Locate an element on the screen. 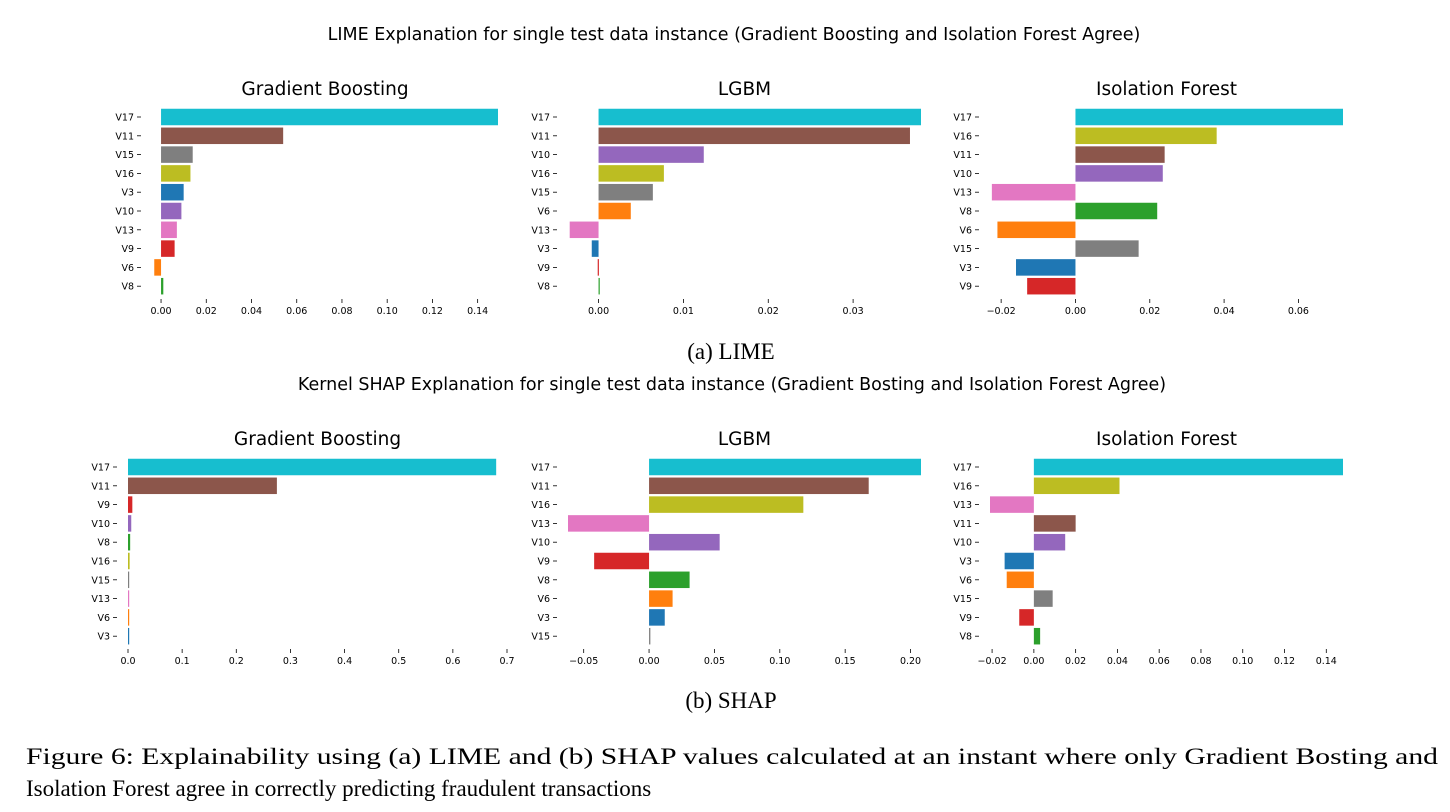  x-tick-label: 0.5 is located at coordinates (398, 661).